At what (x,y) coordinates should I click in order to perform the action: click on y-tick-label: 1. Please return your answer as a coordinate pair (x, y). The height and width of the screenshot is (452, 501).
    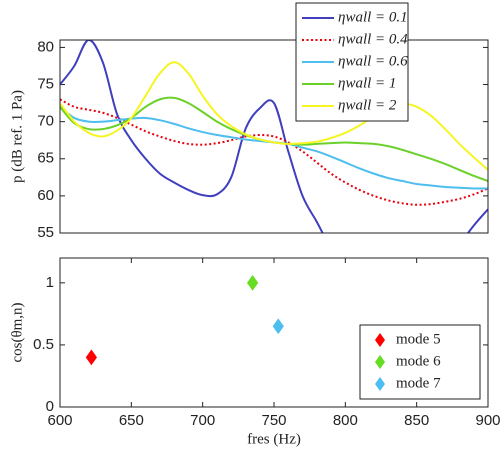
    Looking at the image, I should click on (50, 282).